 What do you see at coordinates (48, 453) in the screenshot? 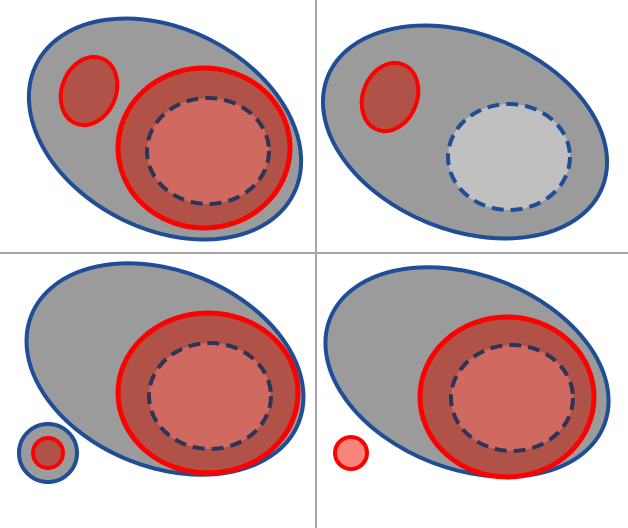
I see `satellite-red-circle` at bounding box center [48, 453].